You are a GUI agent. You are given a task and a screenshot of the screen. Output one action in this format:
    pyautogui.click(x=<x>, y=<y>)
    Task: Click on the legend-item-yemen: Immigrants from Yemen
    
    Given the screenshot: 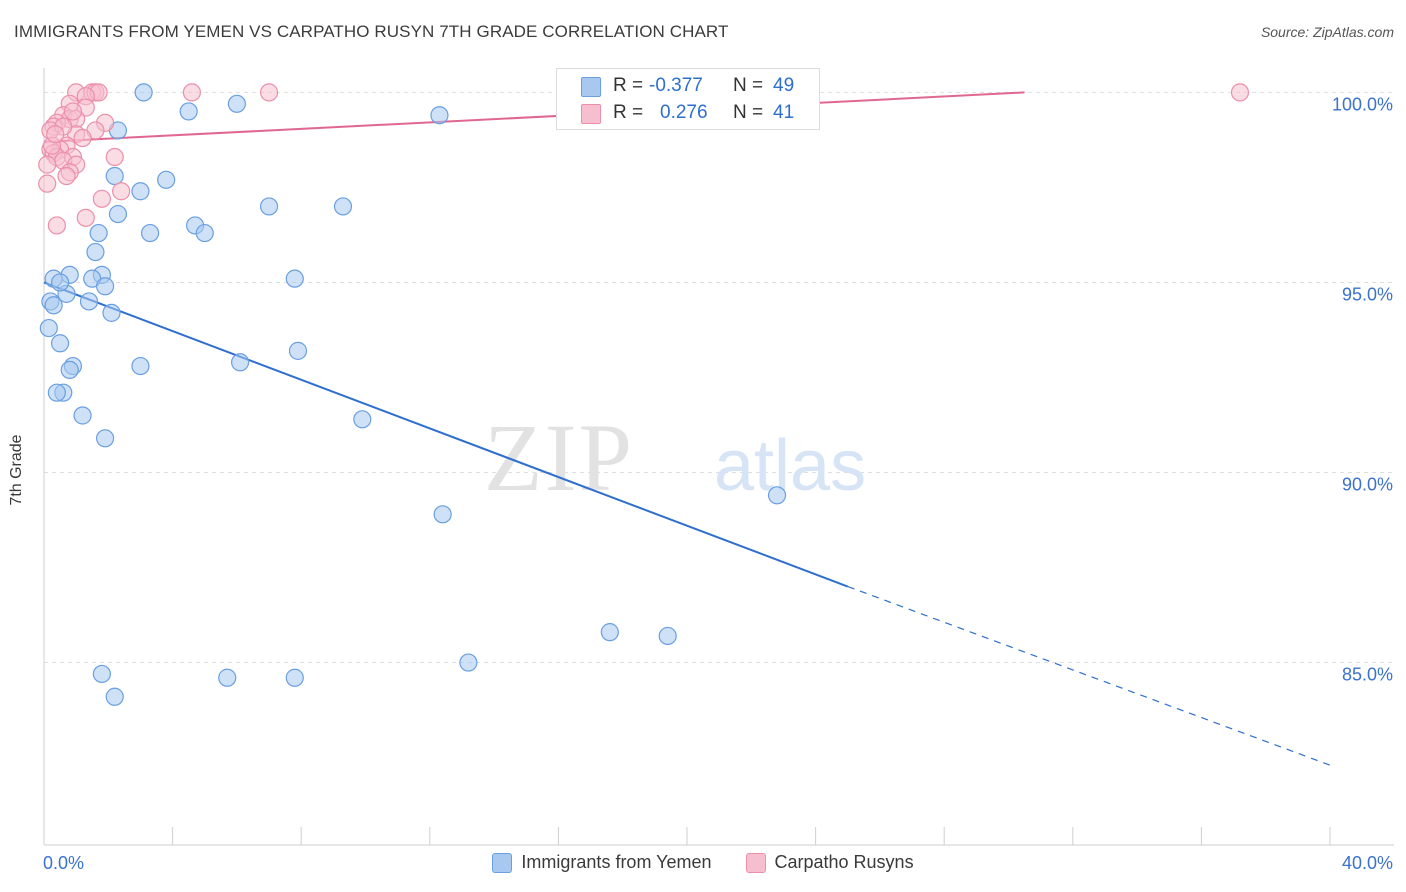 What is the action you would take?
    pyautogui.click(x=602, y=862)
    